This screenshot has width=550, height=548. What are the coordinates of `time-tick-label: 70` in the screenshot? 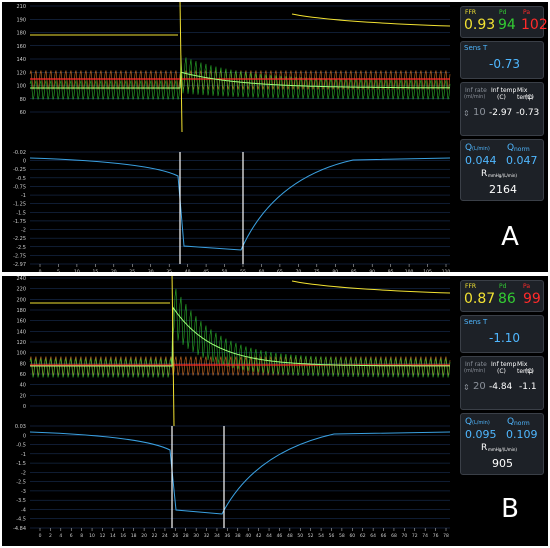 It's located at (404, 536).